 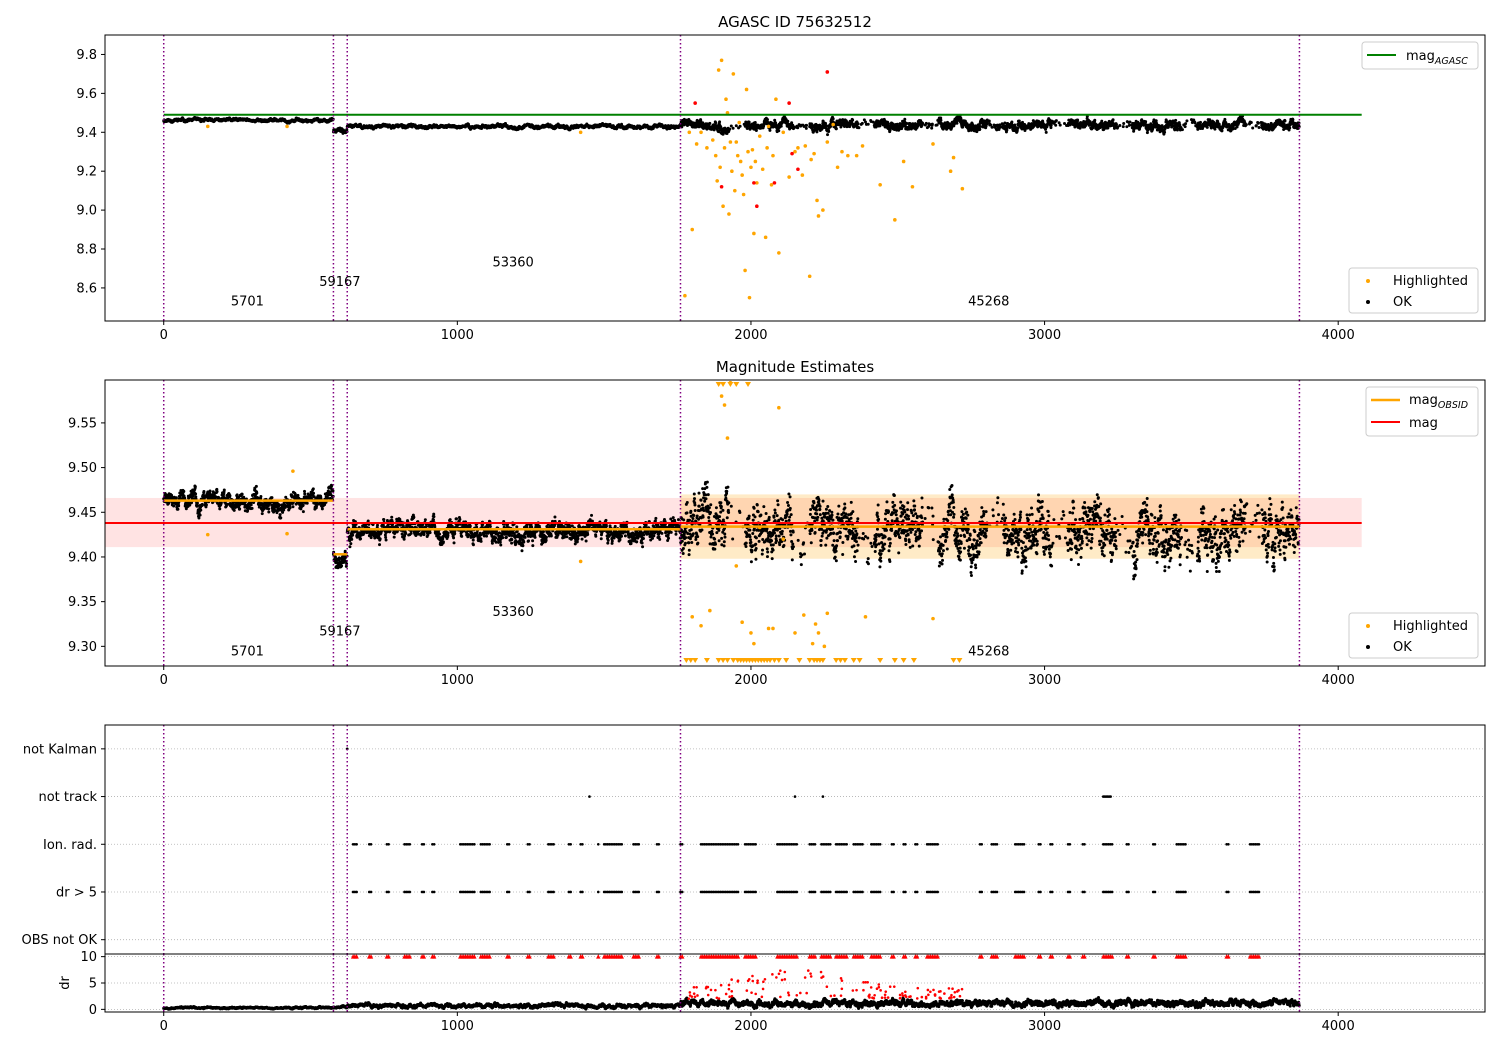 I want to click on x-tick-label: 1000, so click(x=457, y=335).